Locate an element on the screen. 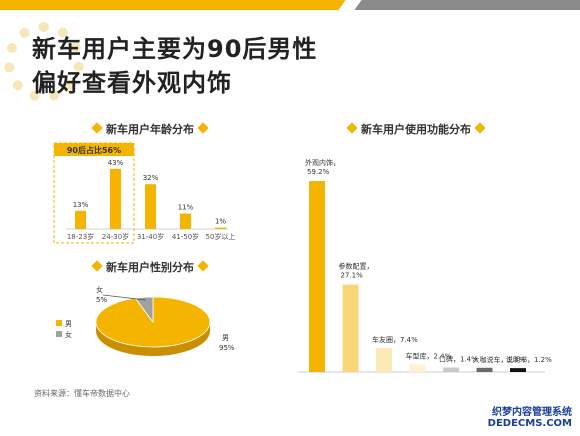 The width and height of the screenshot is (580, 436). female-value: 5% is located at coordinates (101, 300).